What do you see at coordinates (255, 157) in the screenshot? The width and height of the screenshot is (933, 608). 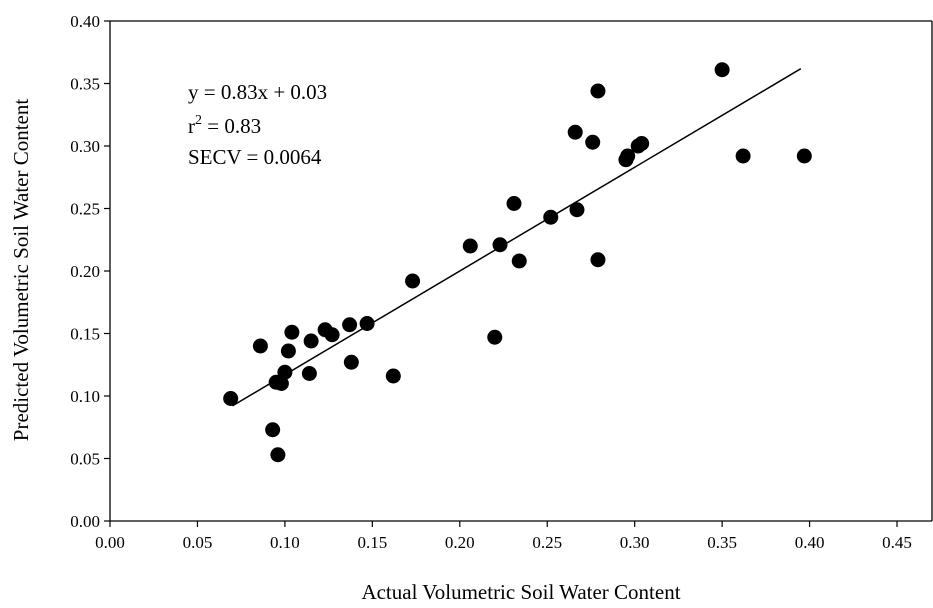 I see `secv-annotation: SECV = 0.0064` at bounding box center [255, 157].